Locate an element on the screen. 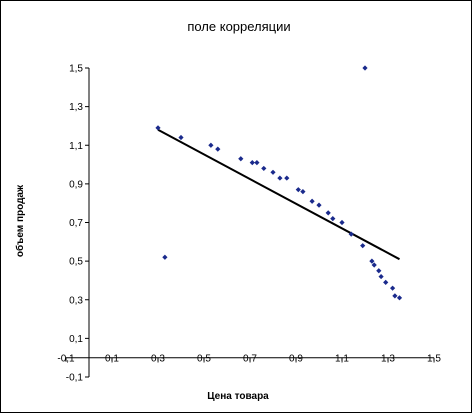 This screenshot has width=474, height=419. x-tick-label: 0,5 is located at coordinates (204, 359).